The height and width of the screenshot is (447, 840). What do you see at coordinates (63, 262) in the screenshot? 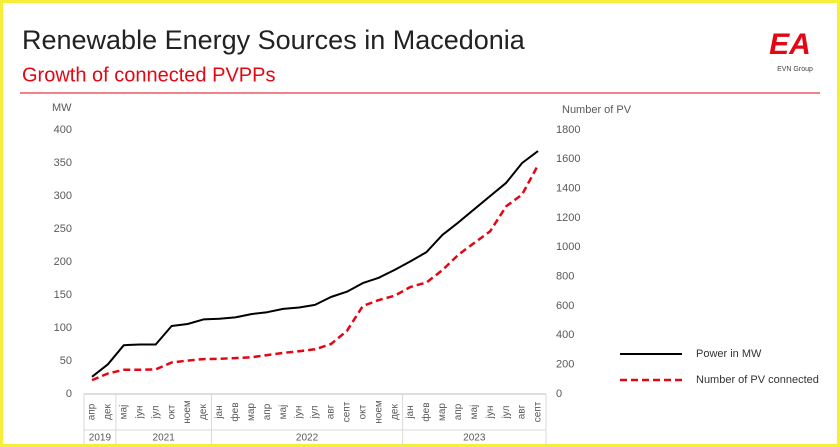
I see `y-tick-label: 200` at bounding box center [63, 262].